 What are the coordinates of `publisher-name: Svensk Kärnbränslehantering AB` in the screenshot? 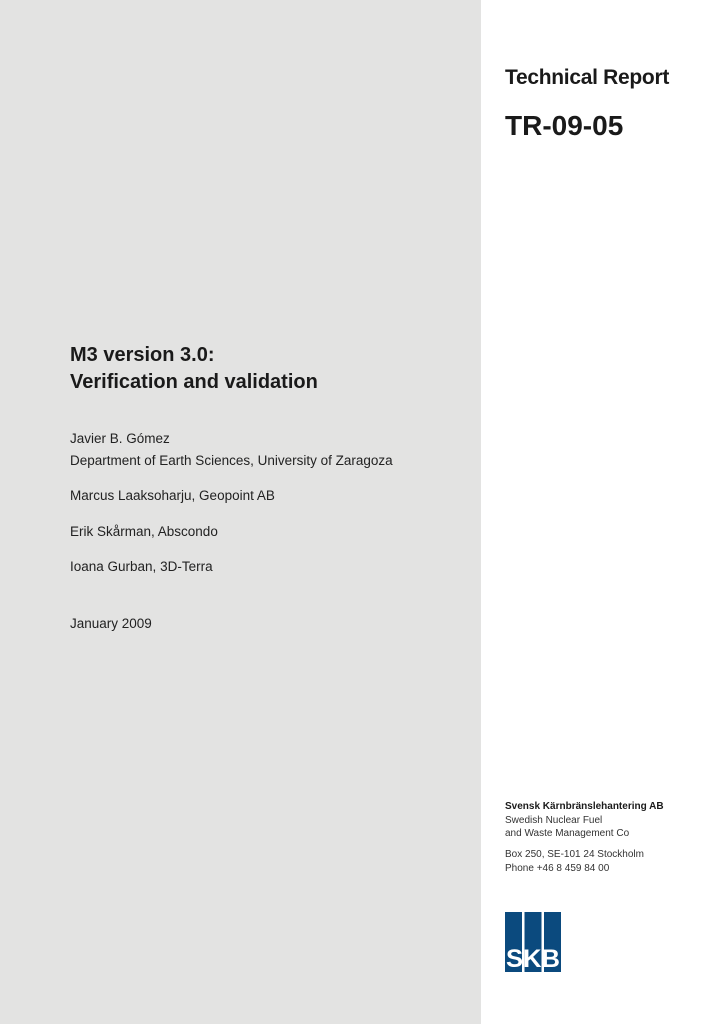 It's located at (584, 806).